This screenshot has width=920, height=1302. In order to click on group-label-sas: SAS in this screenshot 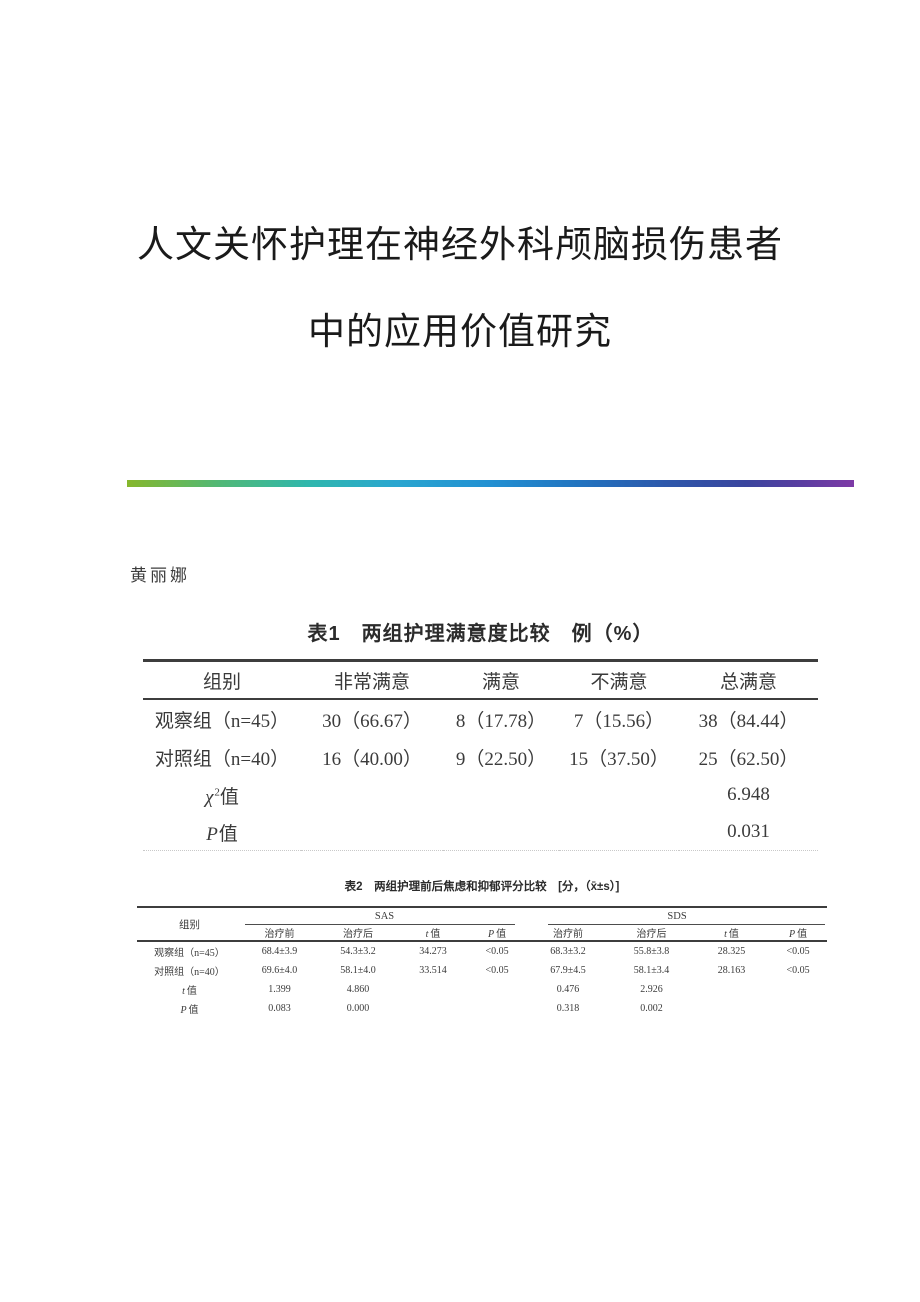, I will do `click(384, 916)`.